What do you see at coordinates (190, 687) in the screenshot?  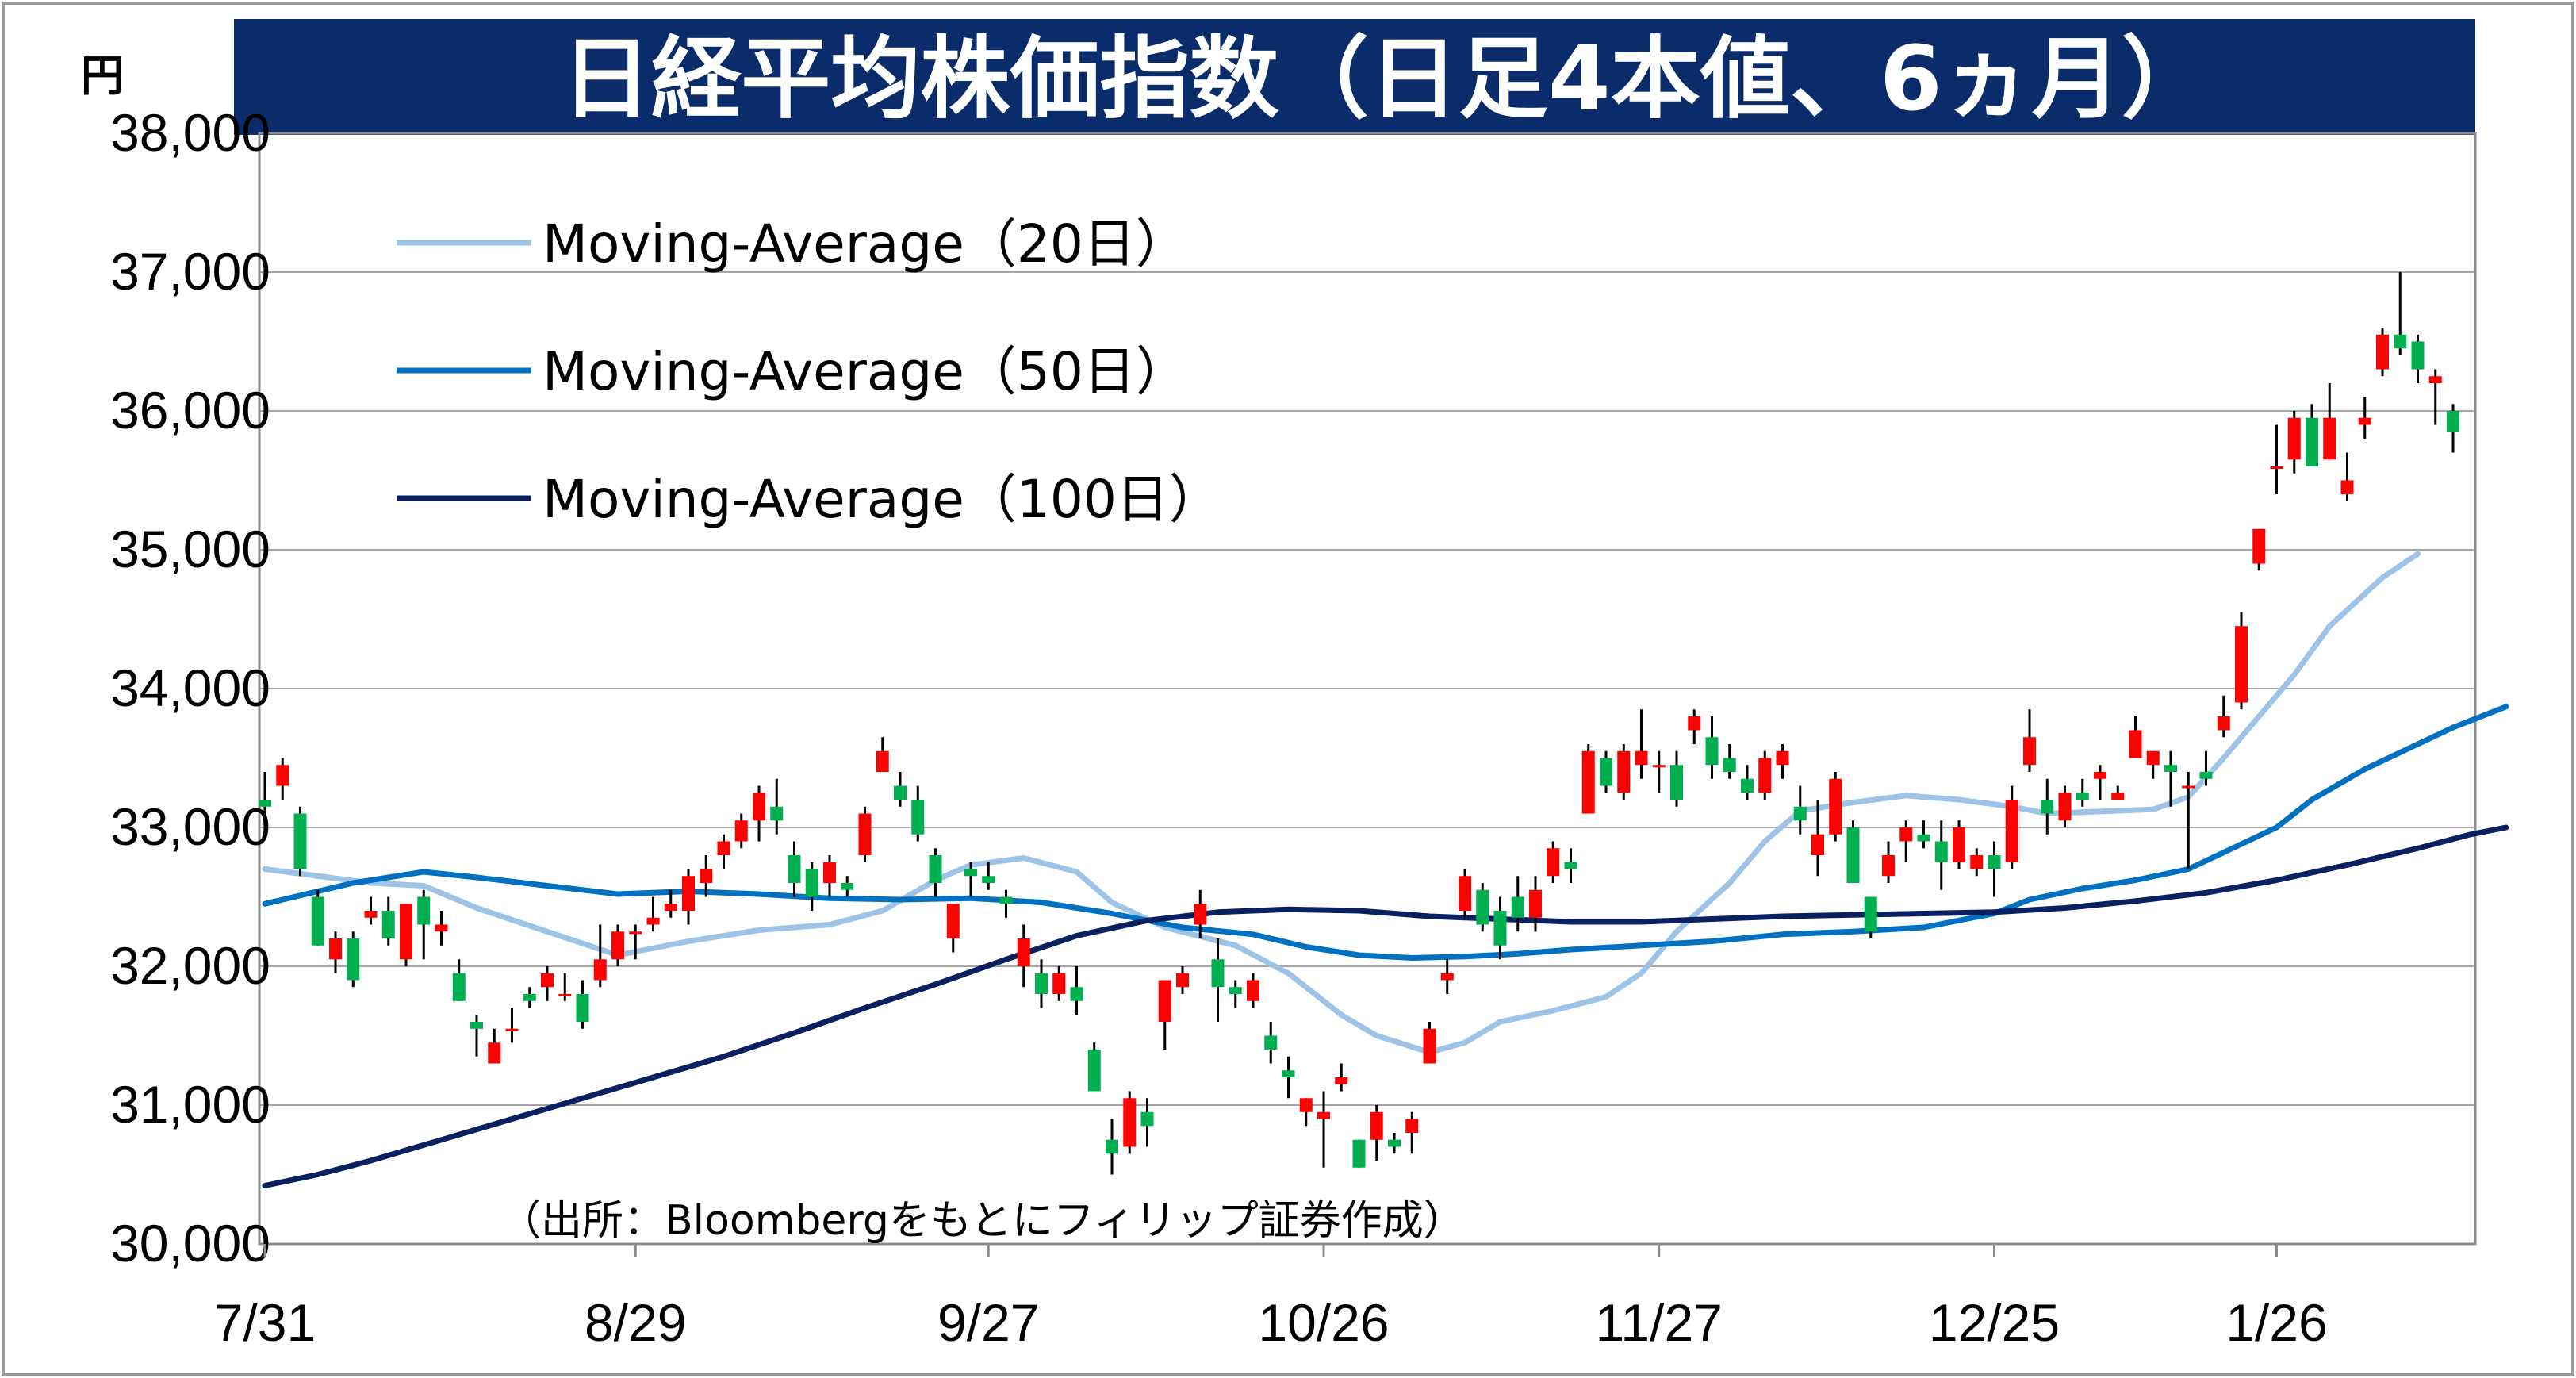 I see `y-tick-label: 34,000` at bounding box center [190, 687].